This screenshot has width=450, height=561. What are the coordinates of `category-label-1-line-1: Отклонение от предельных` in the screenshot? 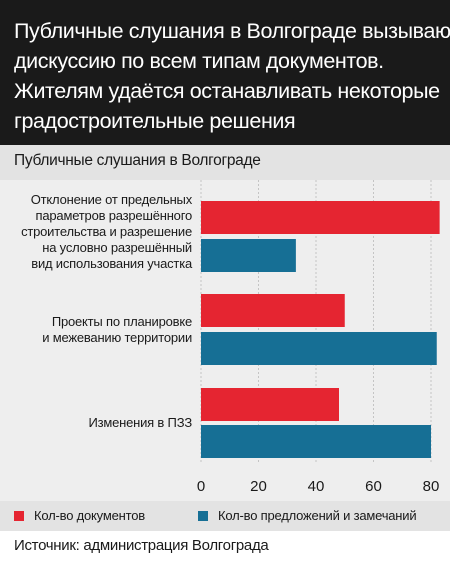 It's located at (111, 199).